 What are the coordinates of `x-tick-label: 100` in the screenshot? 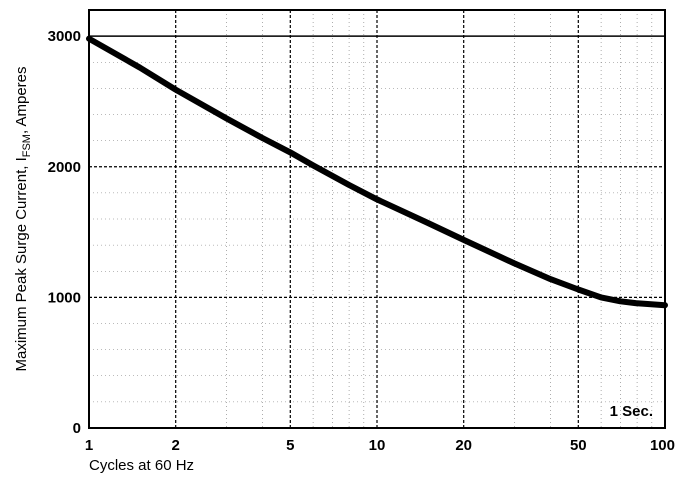 It's located at (662, 445).